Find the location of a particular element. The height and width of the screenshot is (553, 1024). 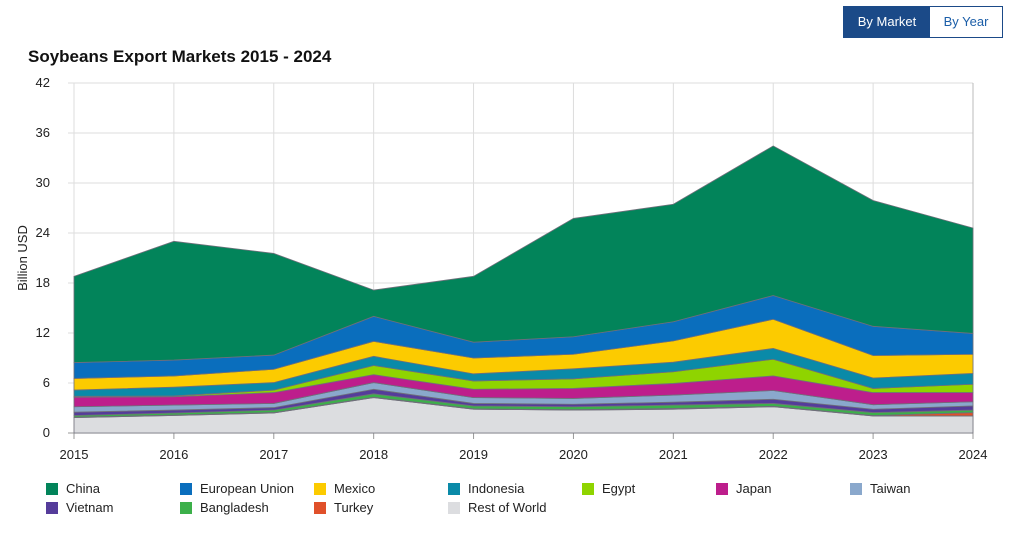

legend-label: China is located at coordinates (83, 488).